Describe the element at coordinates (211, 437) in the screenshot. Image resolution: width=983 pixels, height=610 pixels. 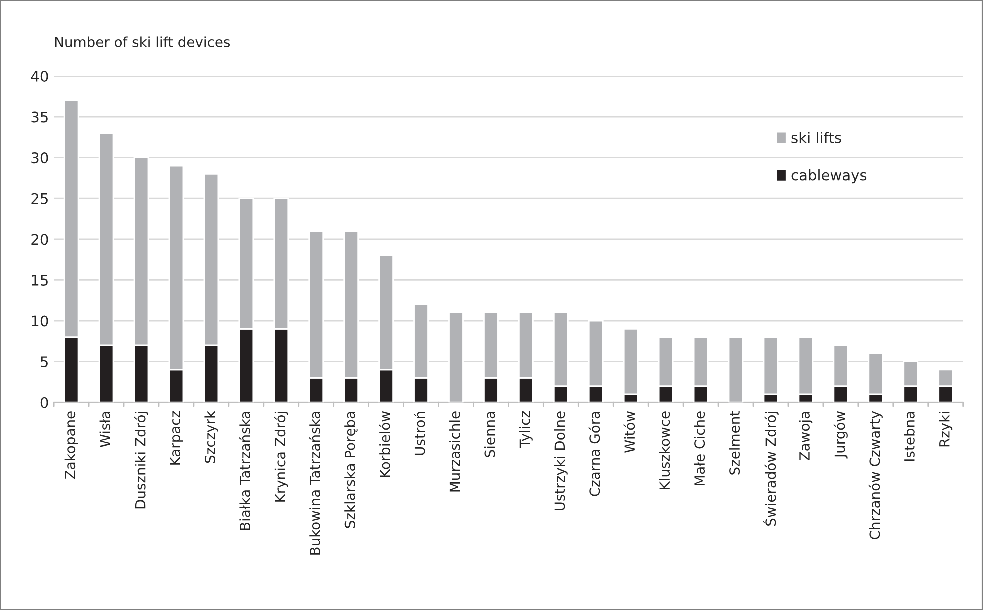
I see `x-tick-label: Szczyrk` at that location.